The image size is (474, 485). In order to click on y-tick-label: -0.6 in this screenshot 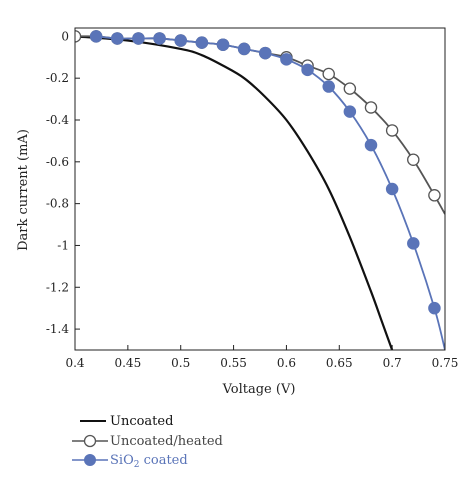, I will do `click(57, 162)`.